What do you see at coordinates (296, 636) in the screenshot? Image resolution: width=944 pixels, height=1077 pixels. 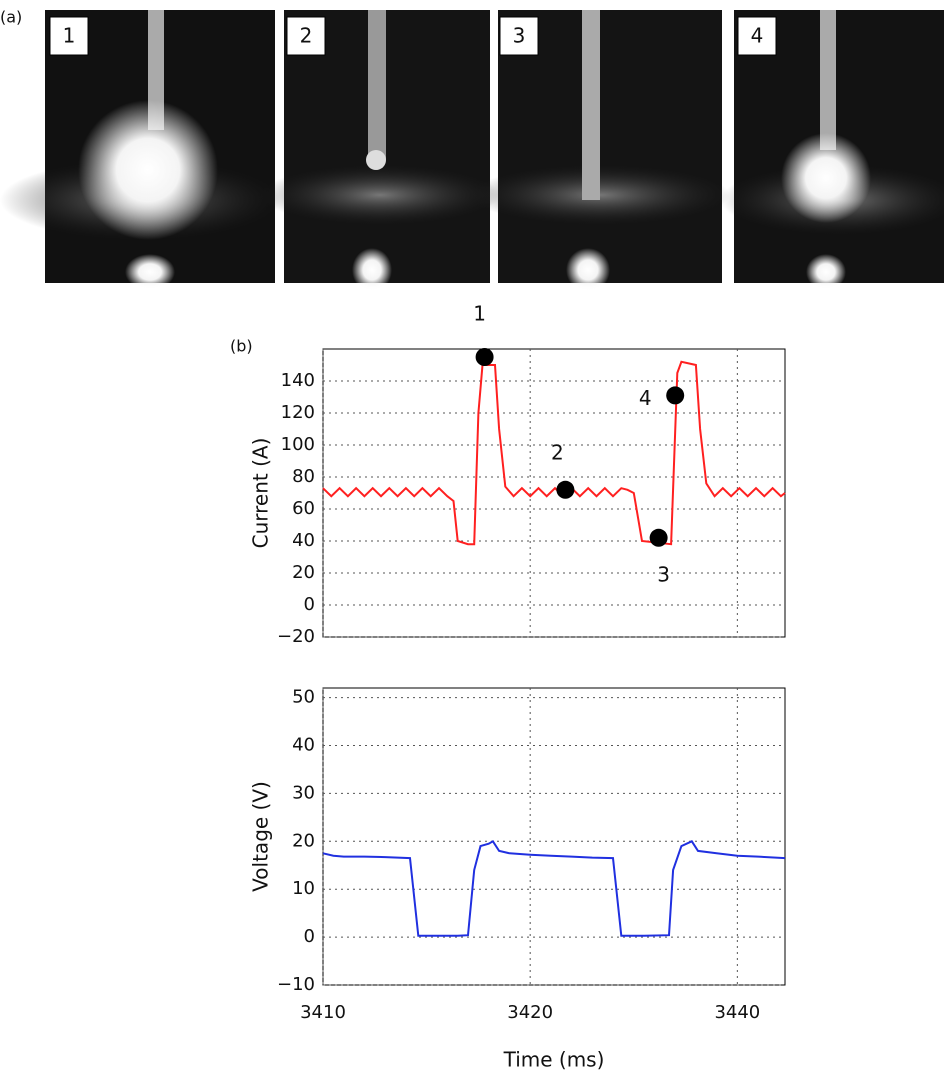 I see `y-tick-label: −20` at bounding box center [296, 636].